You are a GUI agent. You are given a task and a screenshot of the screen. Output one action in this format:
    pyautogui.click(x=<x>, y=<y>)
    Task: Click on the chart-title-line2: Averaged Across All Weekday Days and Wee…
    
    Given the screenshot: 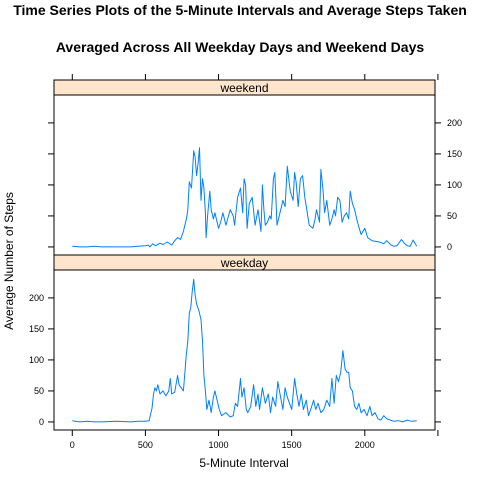 What is the action you would take?
    pyautogui.click(x=240, y=47)
    